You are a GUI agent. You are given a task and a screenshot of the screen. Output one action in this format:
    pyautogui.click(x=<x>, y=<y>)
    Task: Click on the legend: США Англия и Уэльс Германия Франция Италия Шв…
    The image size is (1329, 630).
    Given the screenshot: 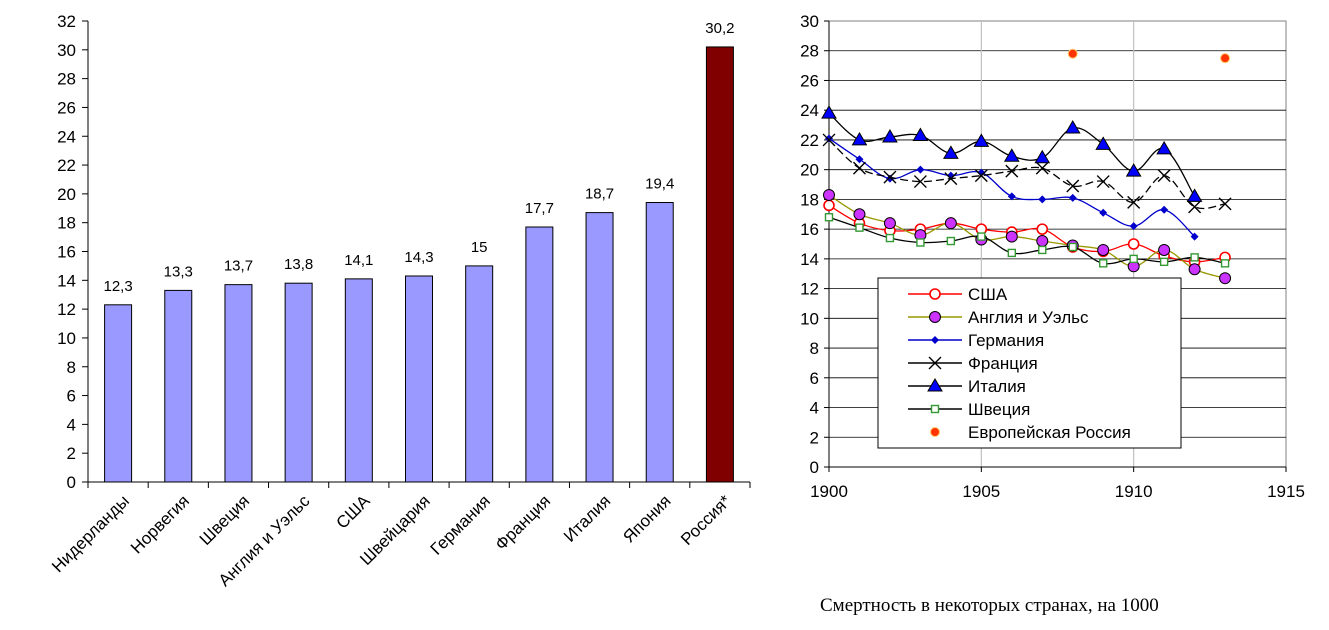 What is the action you would take?
    pyautogui.click(x=1029, y=363)
    